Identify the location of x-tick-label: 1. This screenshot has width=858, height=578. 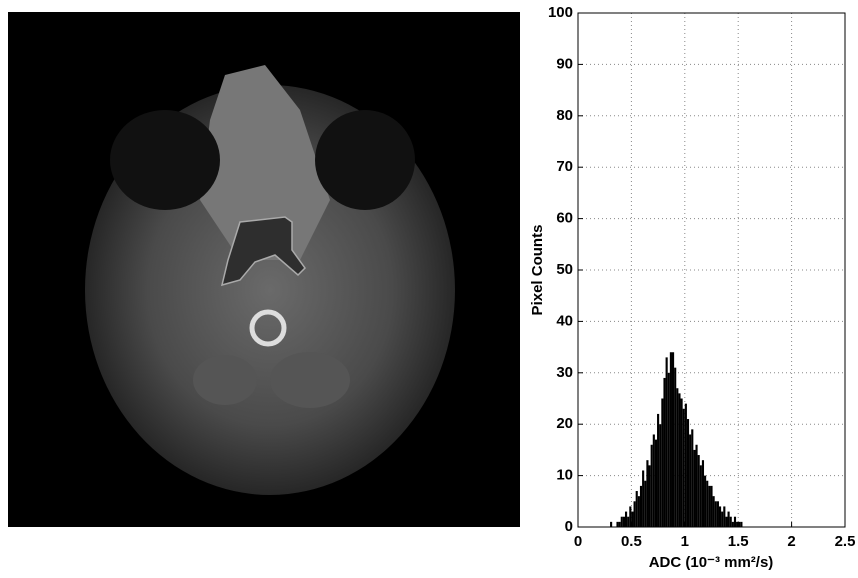
(685, 541).